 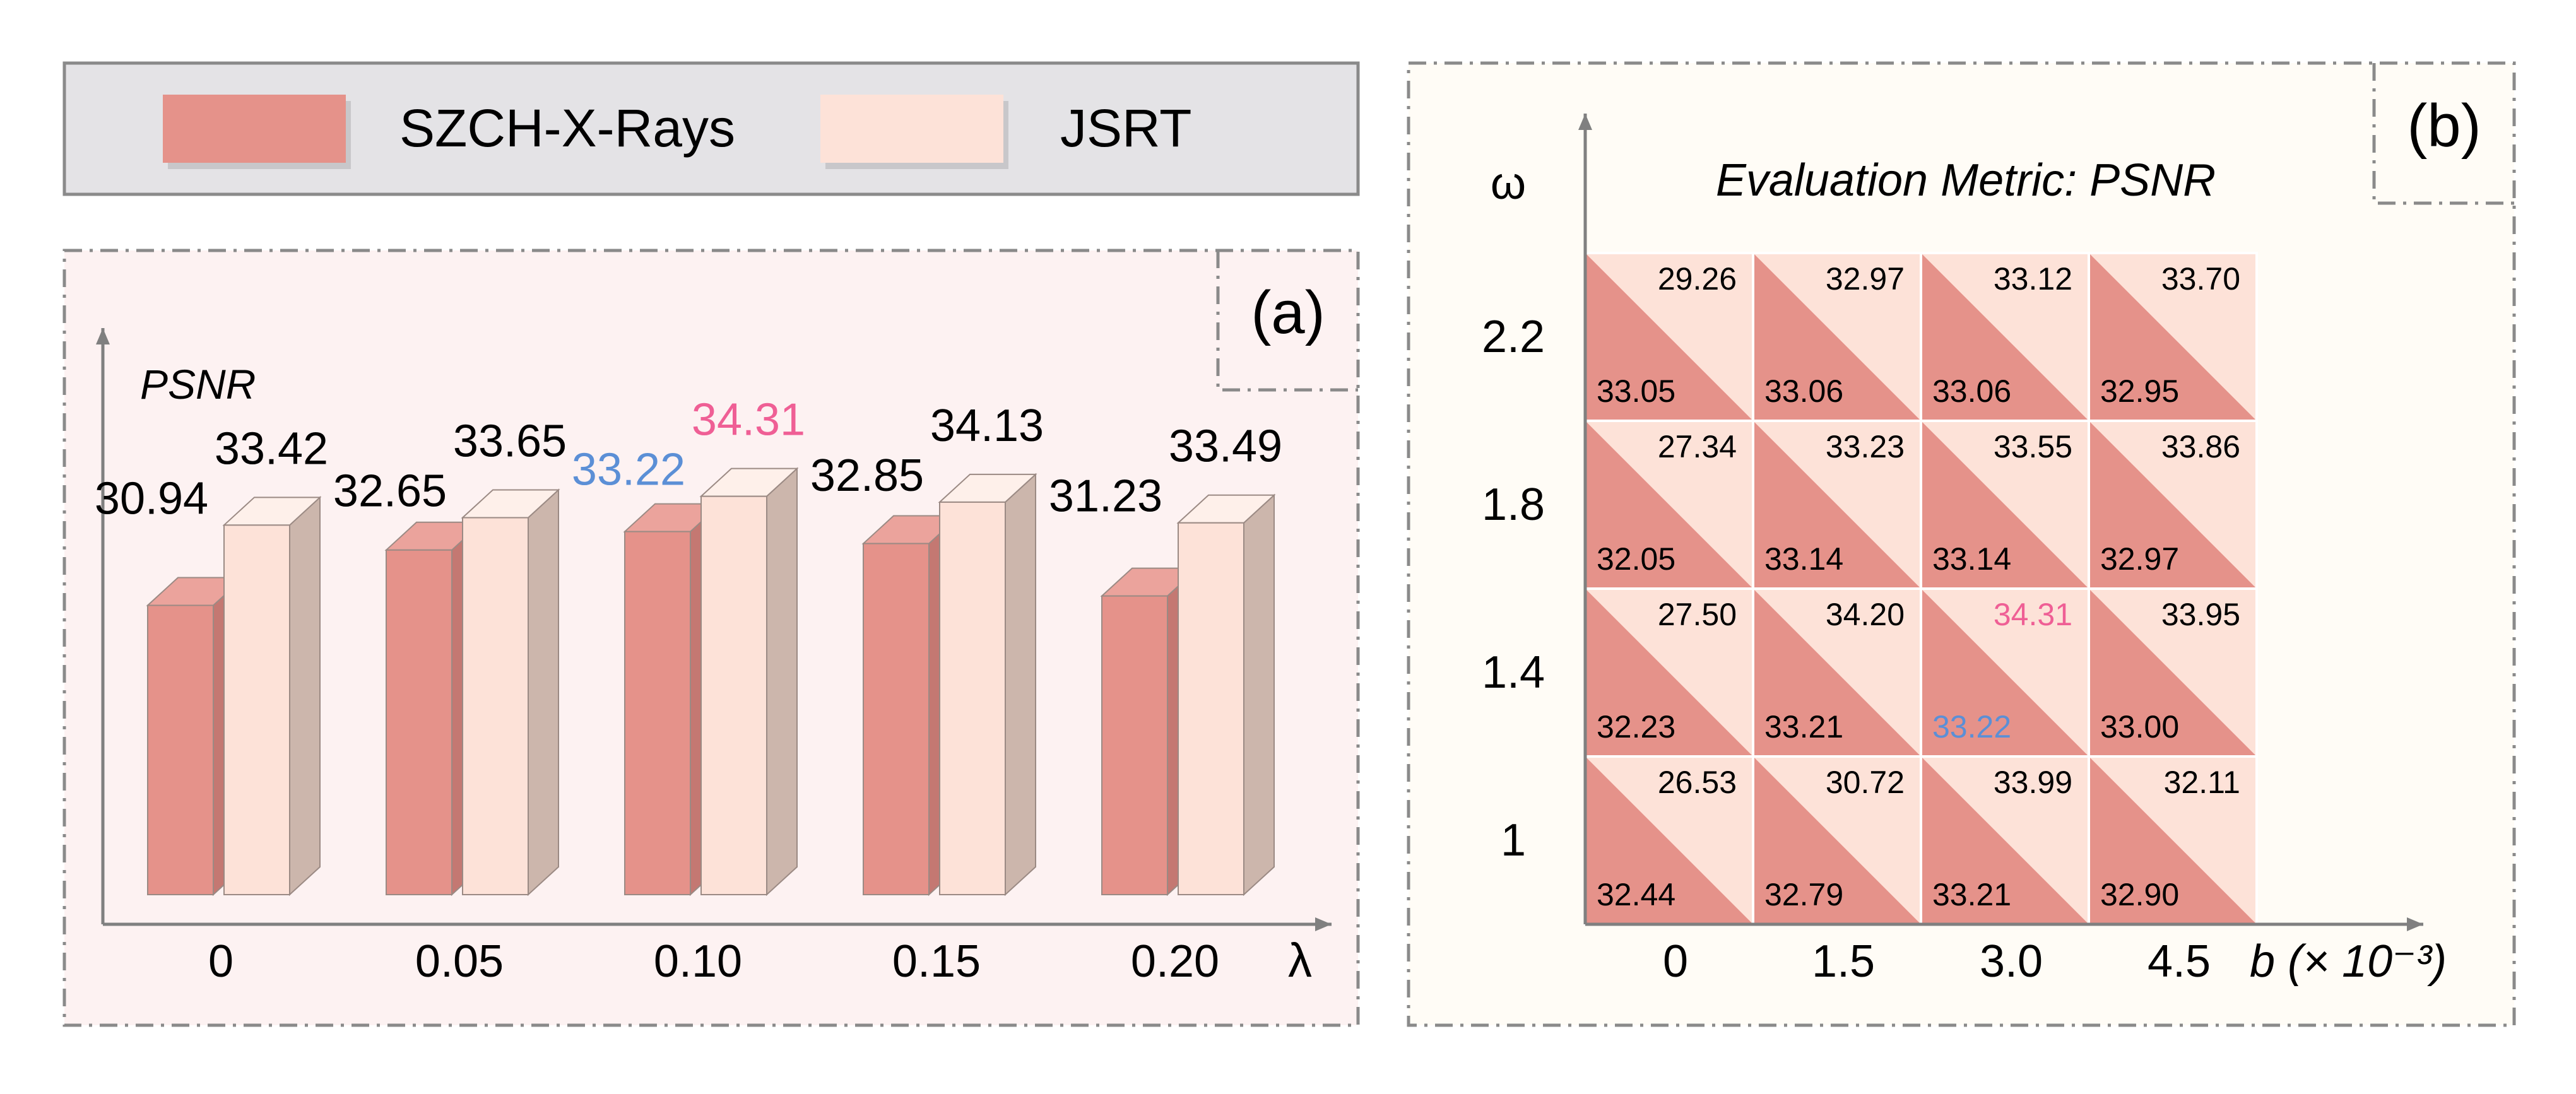 I want to click on grid-cell: 30.72 32.79, so click(x=1837, y=840).